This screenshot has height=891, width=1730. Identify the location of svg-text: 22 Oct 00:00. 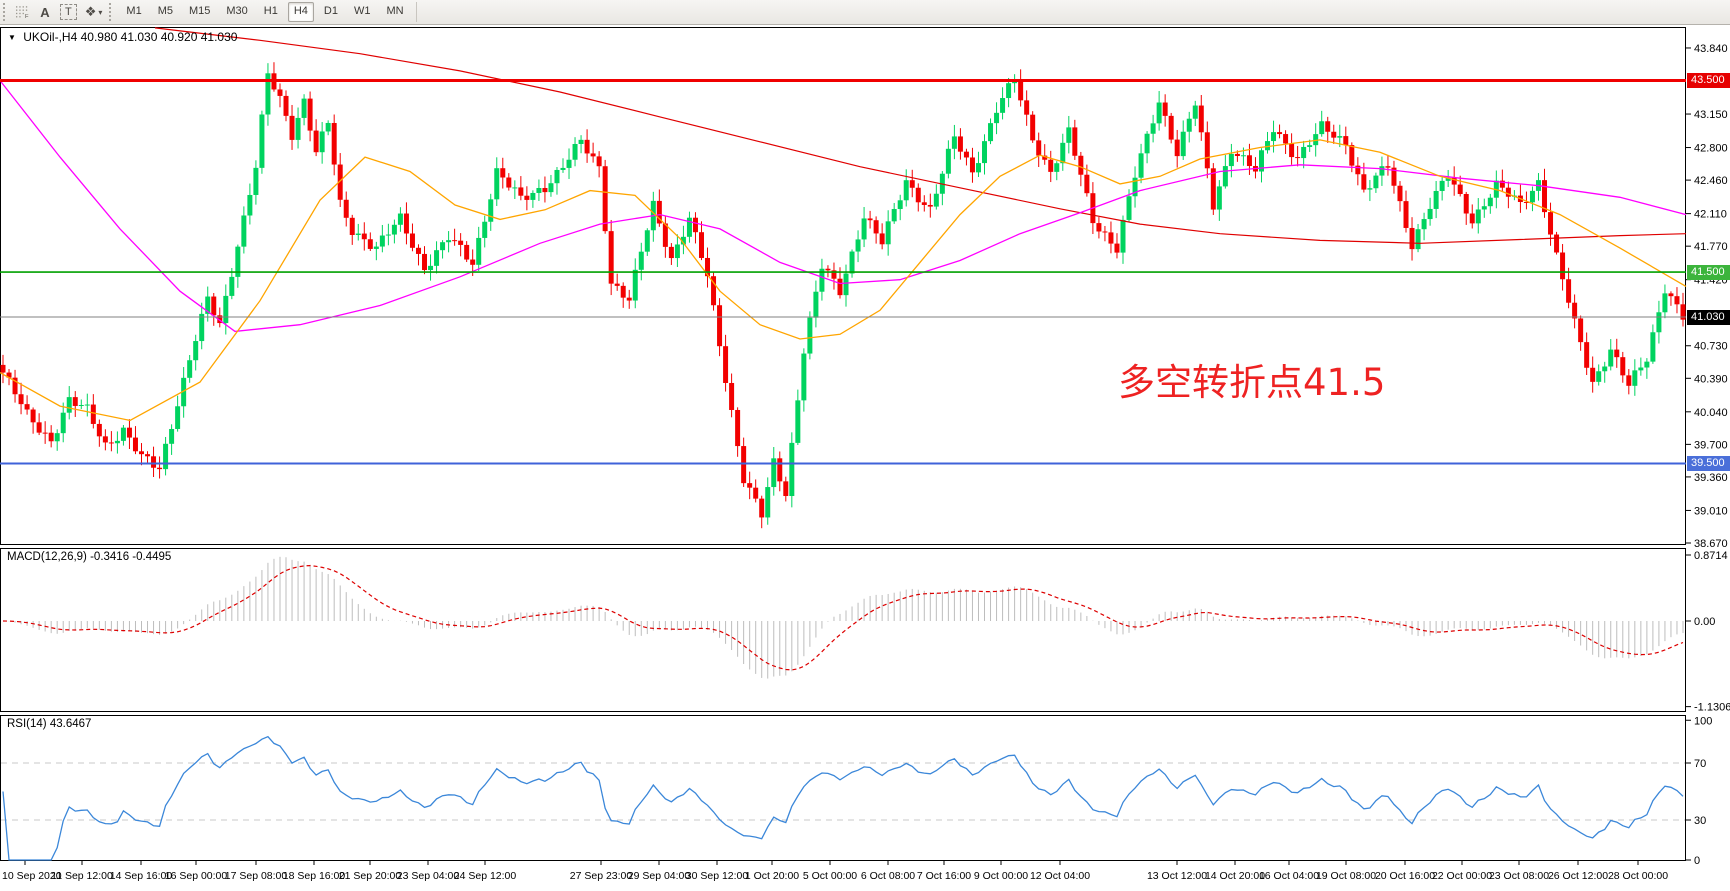
(1462, 876).